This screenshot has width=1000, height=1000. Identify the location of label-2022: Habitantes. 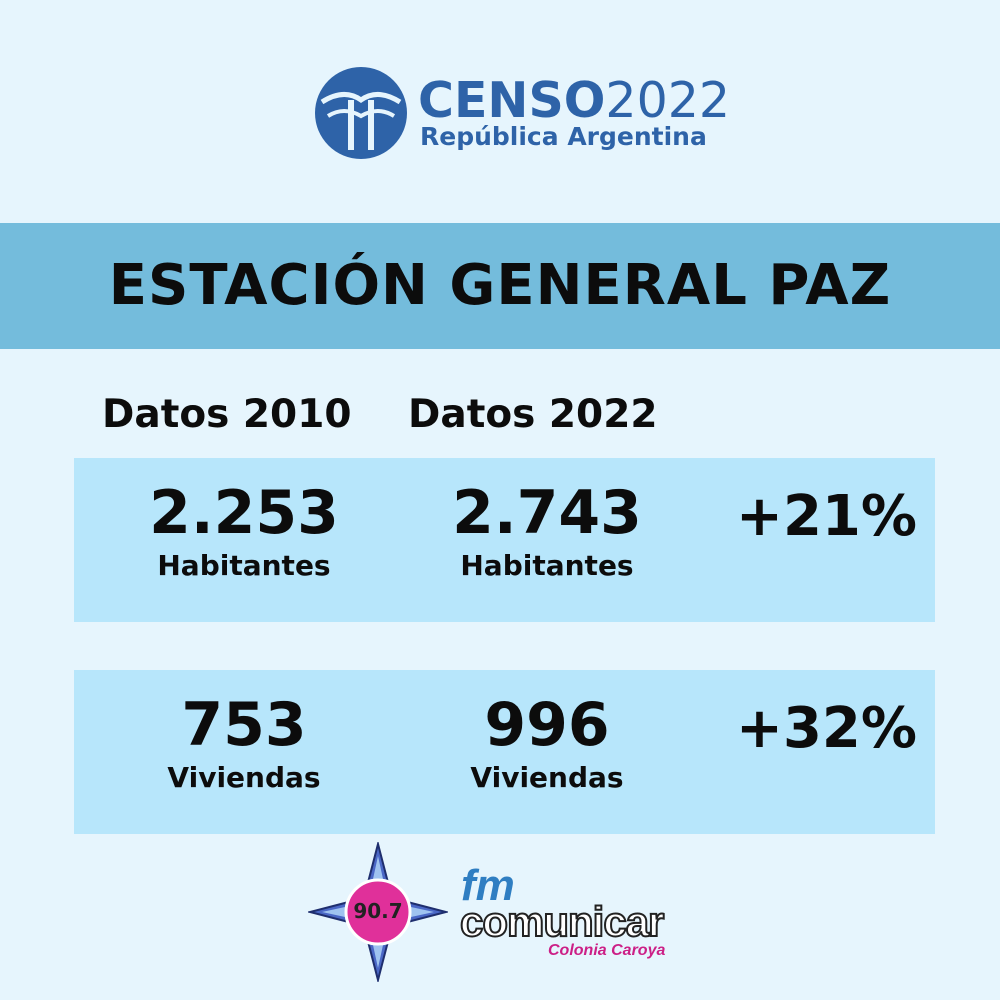
(547, 565).